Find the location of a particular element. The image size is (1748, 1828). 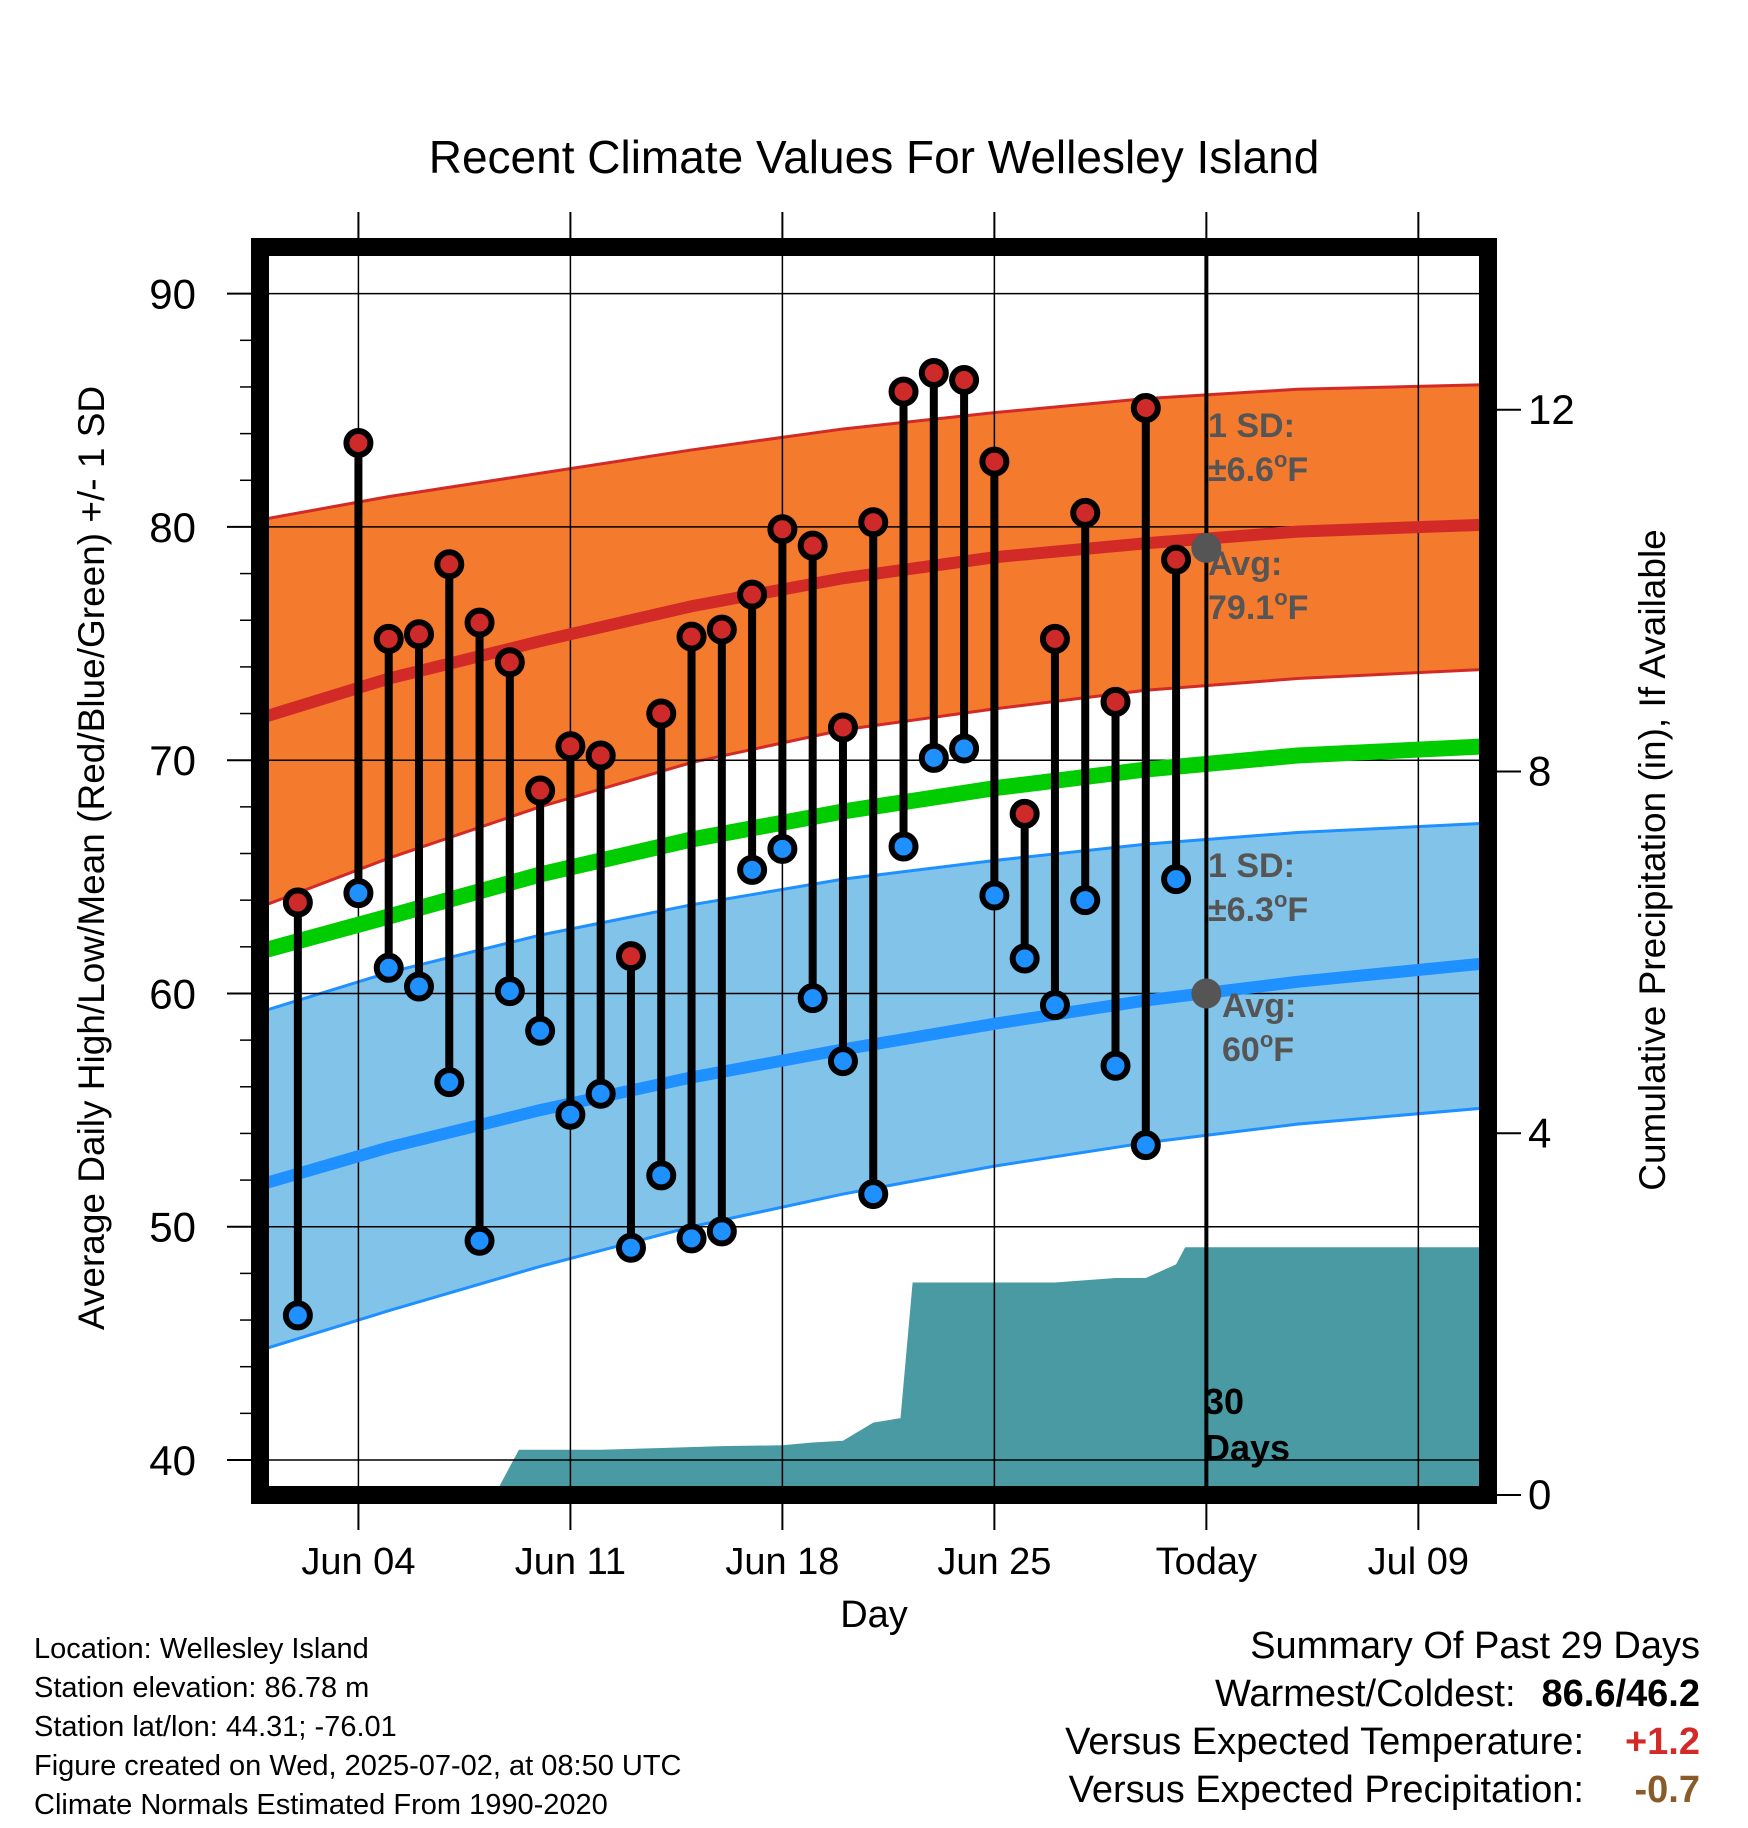

y2-tick-label: 12 is located at coordinates (1551, 409).